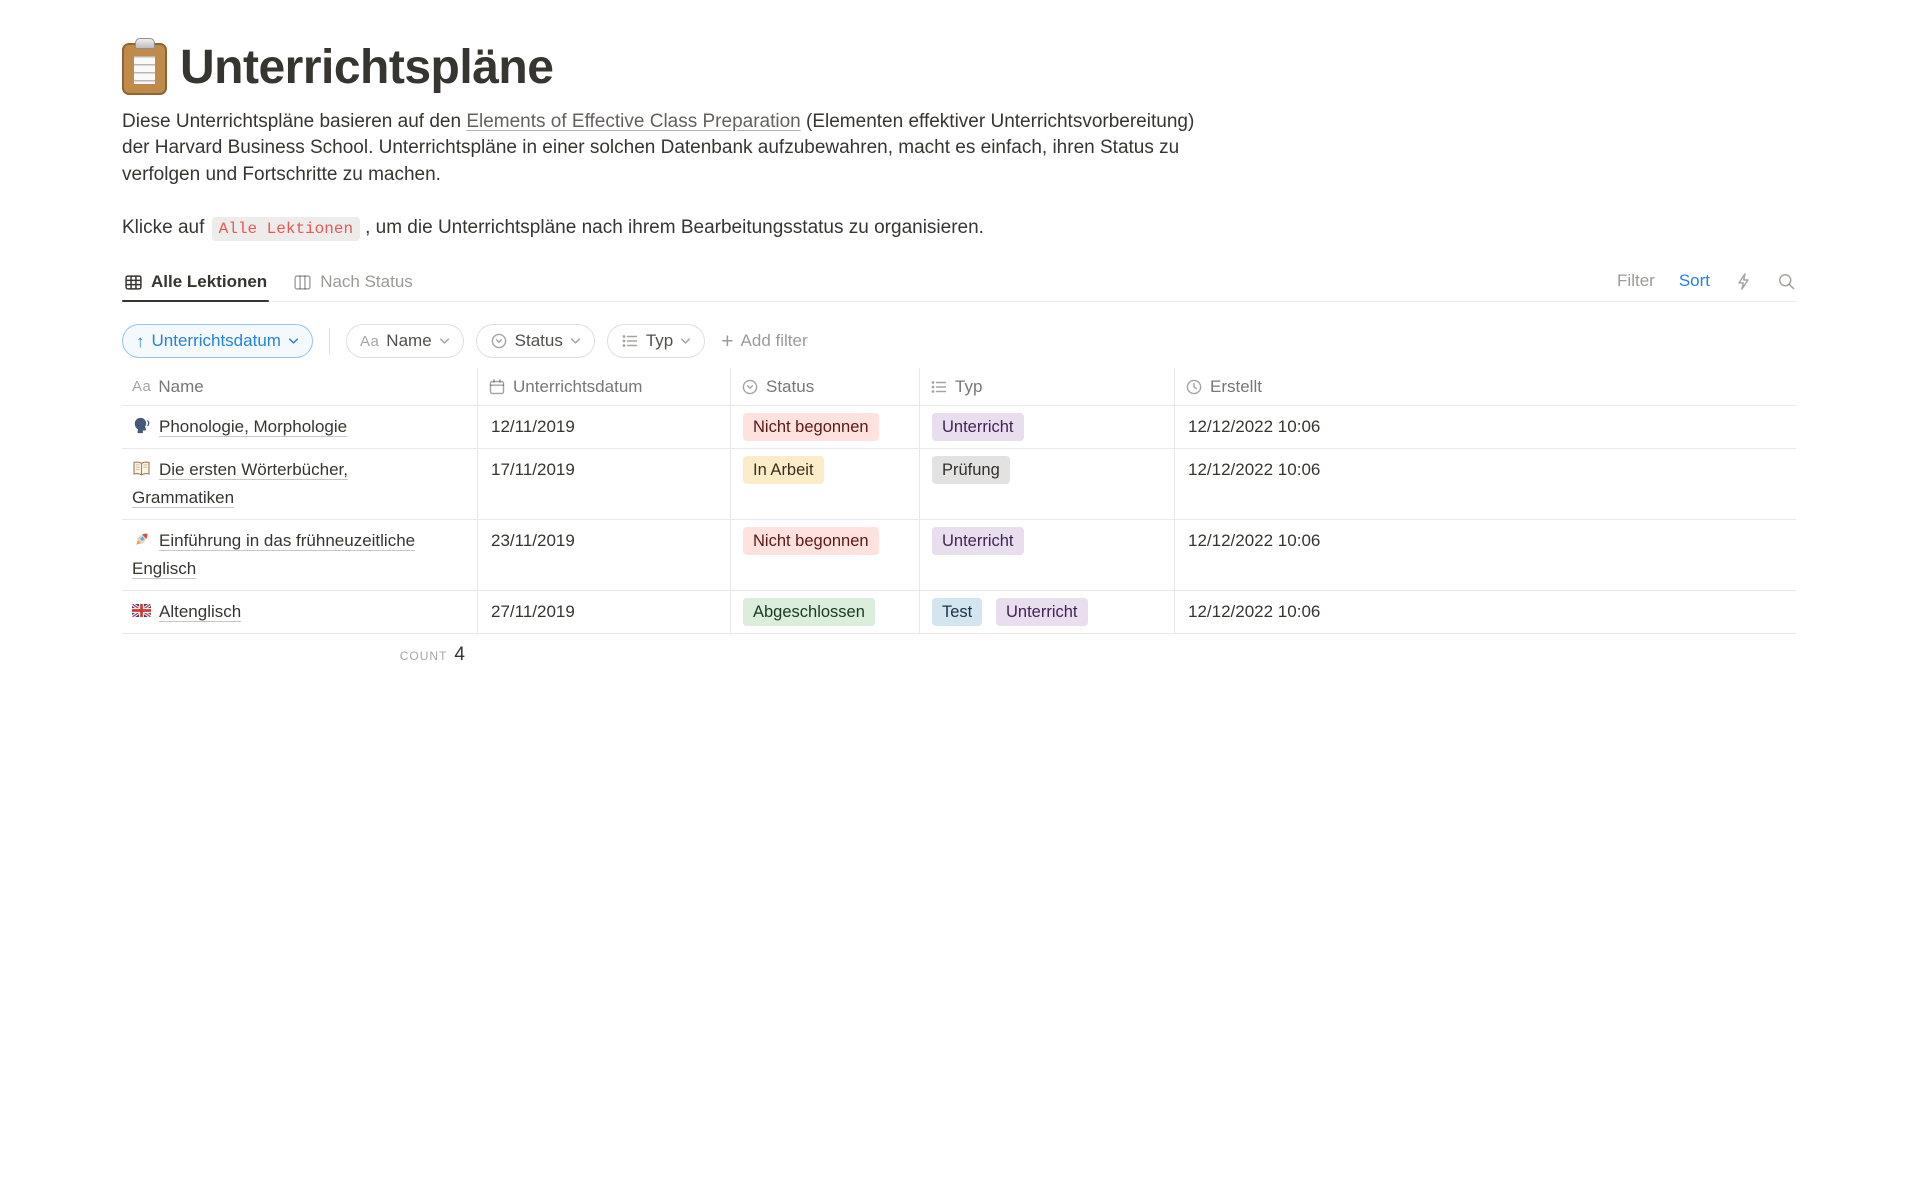  Describe the element at coordinates (459, 655) in the screenshot. I see `count-value: 4` at that location.